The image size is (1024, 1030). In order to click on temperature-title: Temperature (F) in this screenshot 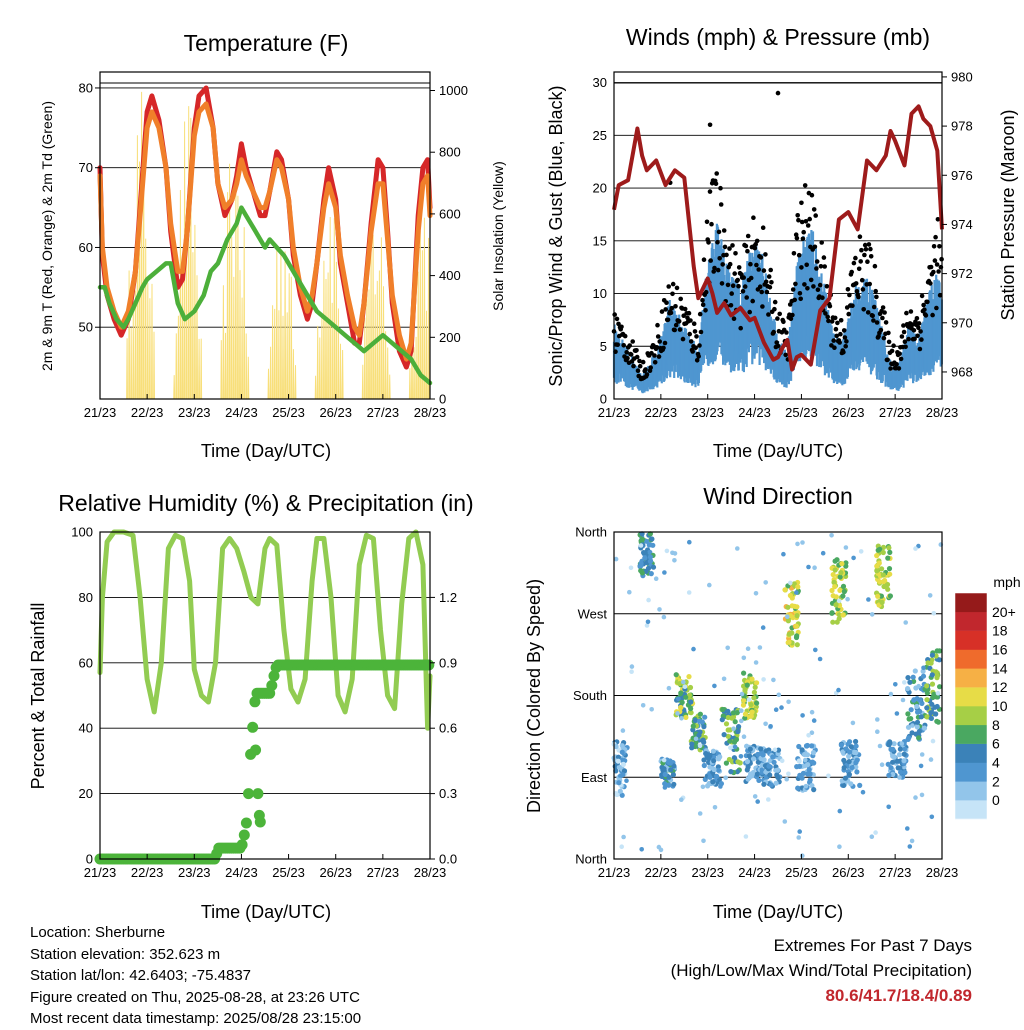, I will do `click(266, 43)`.